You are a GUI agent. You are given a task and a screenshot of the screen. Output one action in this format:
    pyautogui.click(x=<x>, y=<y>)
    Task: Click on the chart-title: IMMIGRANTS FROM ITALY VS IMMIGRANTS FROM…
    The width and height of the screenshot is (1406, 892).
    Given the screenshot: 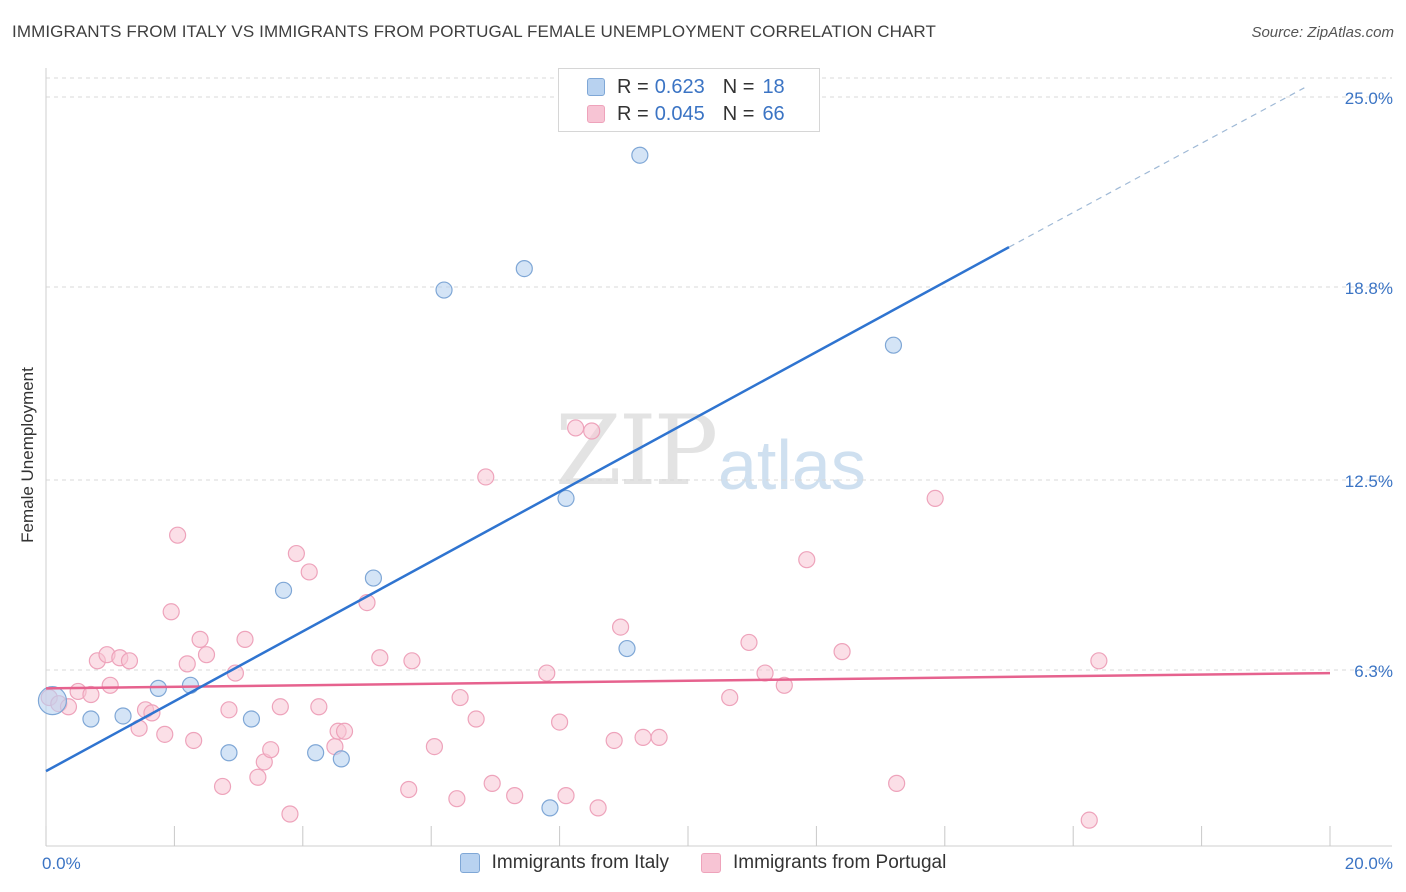 What is the action you would take?
    pyautogui.click(x=474, y=31)
    